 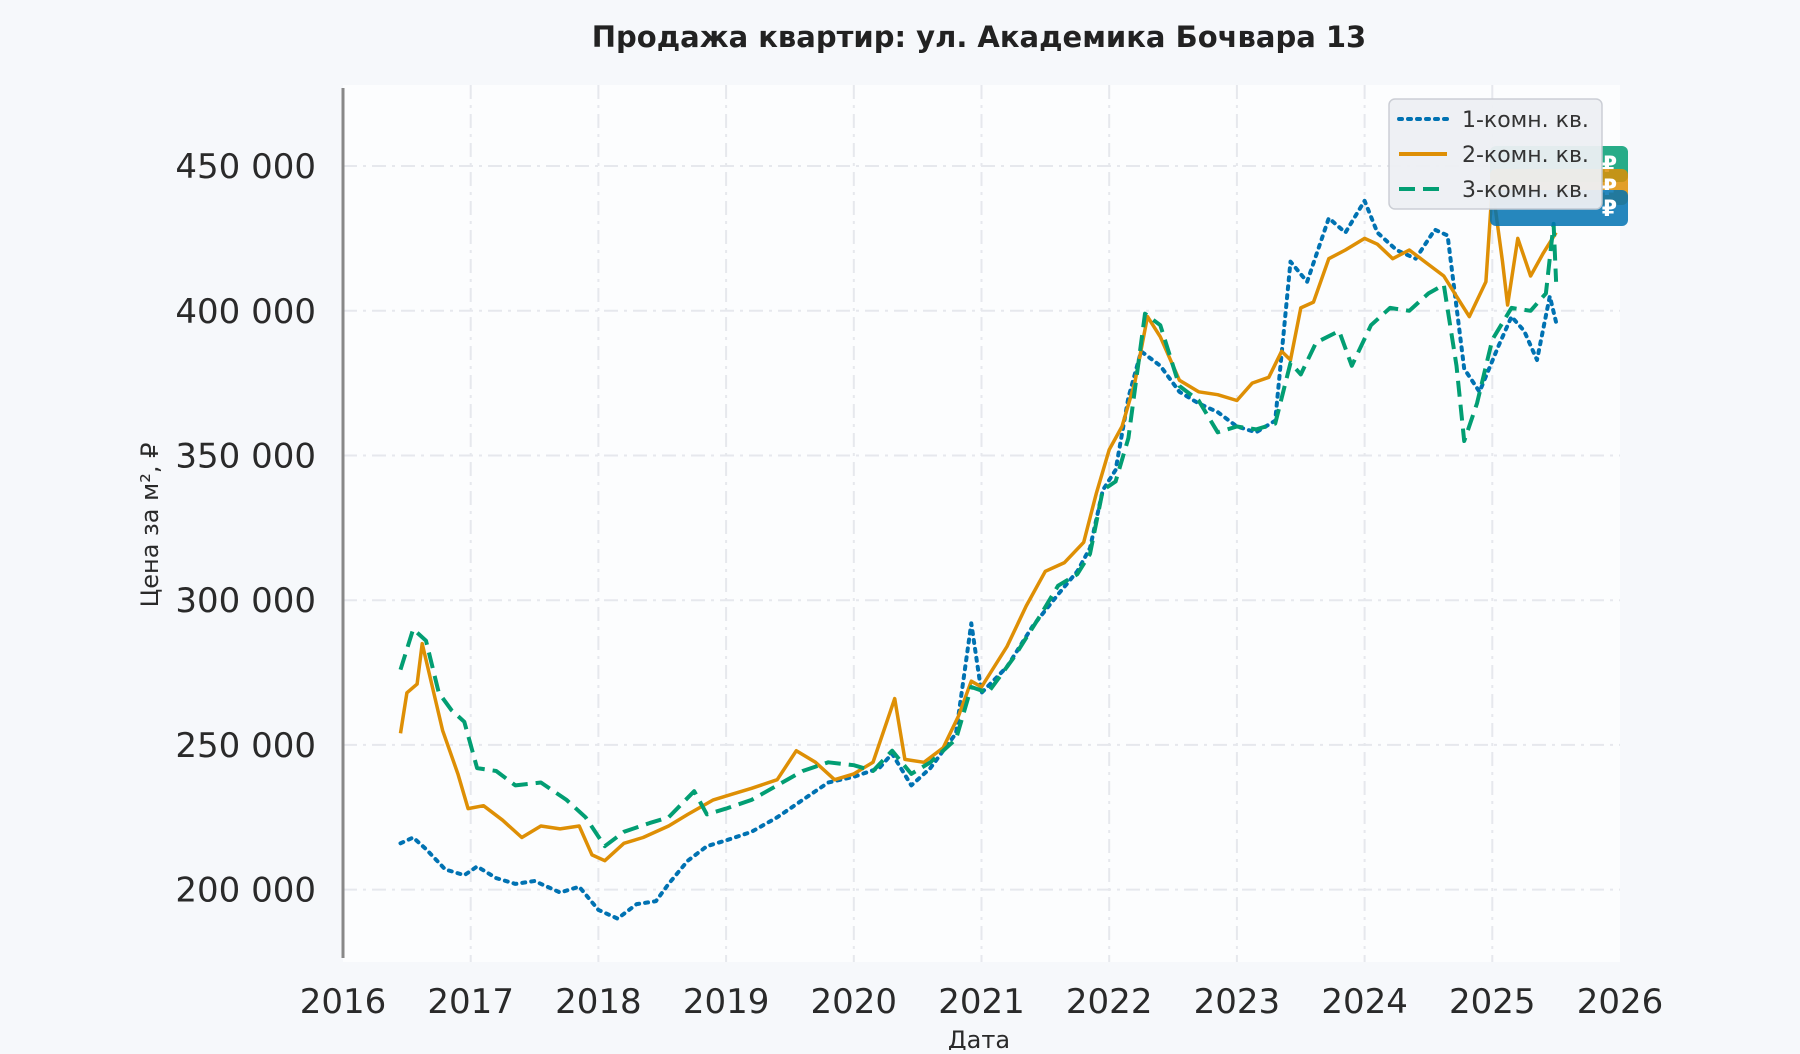 What do you see at coordinates (726, 1002) in the screenshot?
I see `x-tick-label: 2019` at bounding box center [726, 1002].